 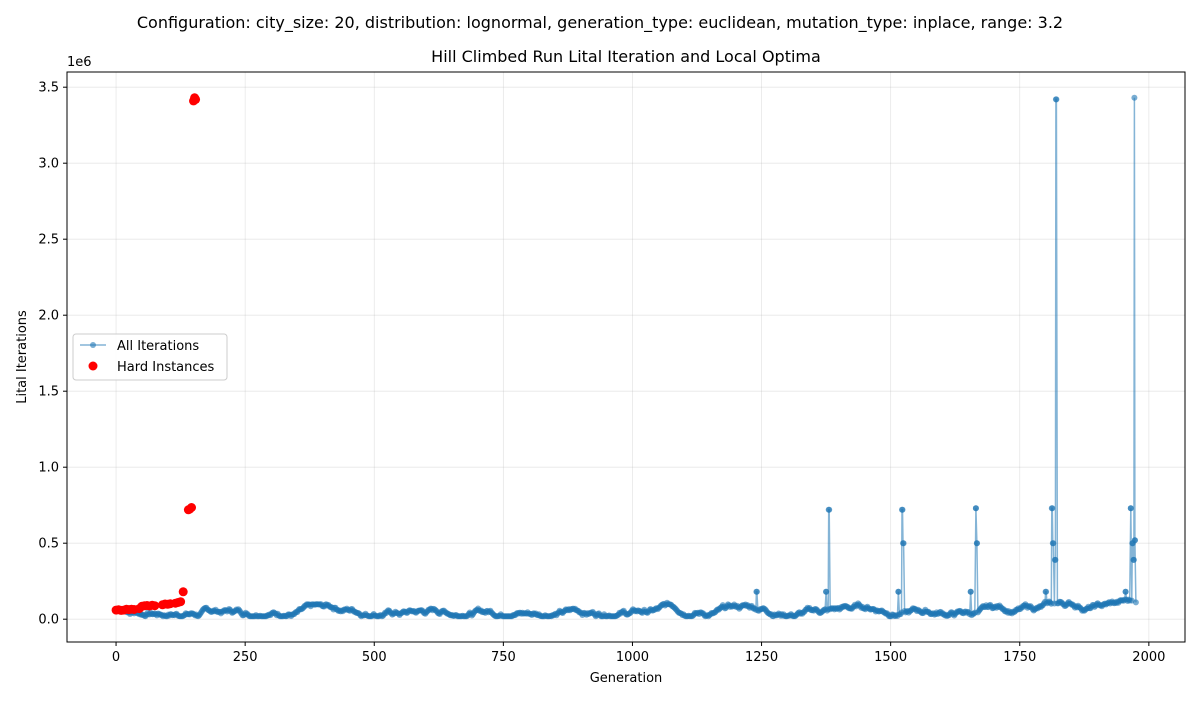 What do you see at coordinates (116, 657) in the screenshot?
I see `x-tick-label: 0` at bounding box center [116, 657].